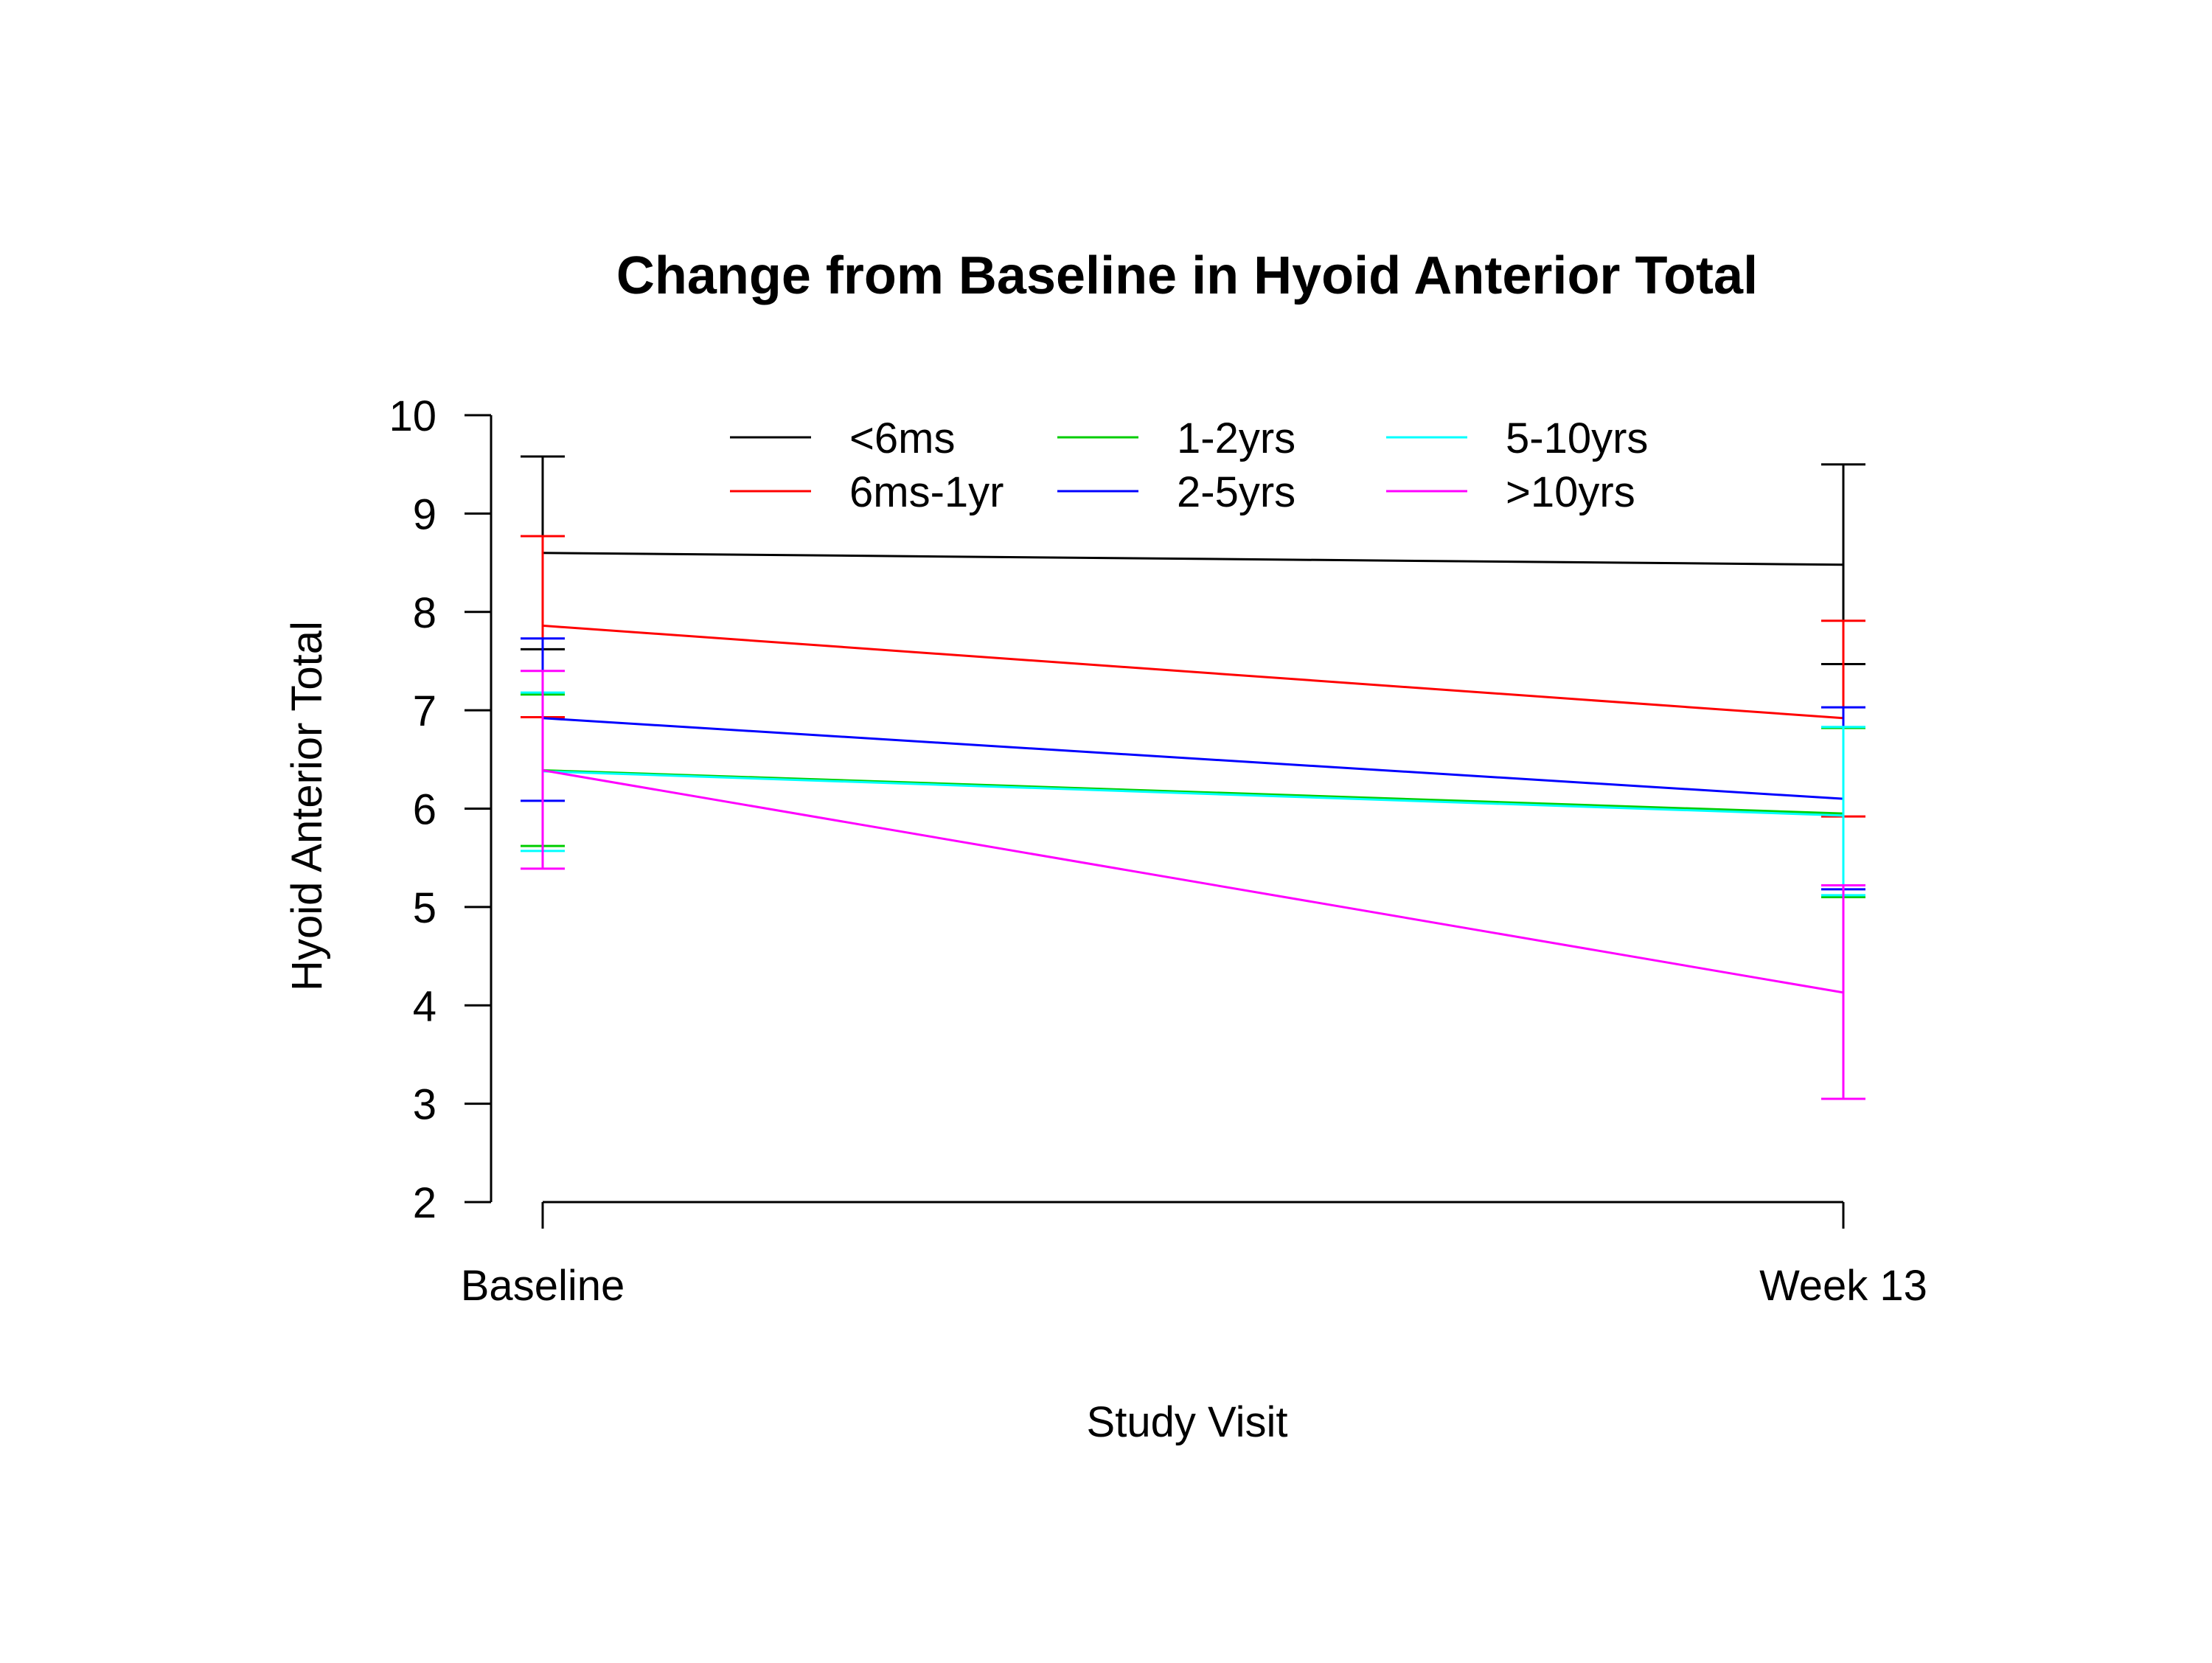  I want to click on legend-label-3: 2-5yrs, so click(1236, 492).